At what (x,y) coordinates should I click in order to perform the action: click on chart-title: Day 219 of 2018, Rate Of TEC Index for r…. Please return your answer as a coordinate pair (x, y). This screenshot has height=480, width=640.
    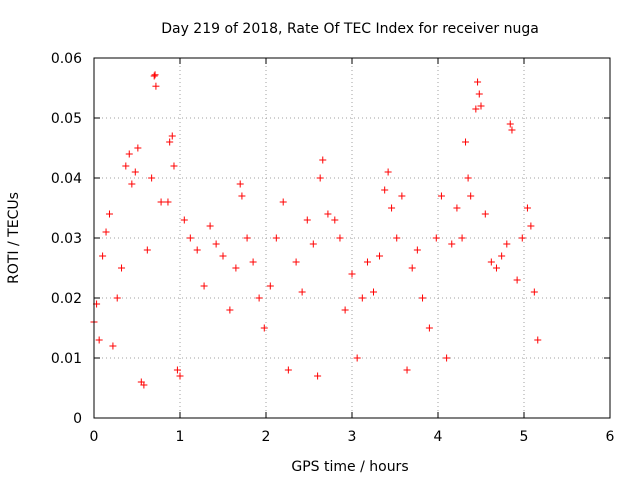
    Looking at the image, I should click on (350, 29).